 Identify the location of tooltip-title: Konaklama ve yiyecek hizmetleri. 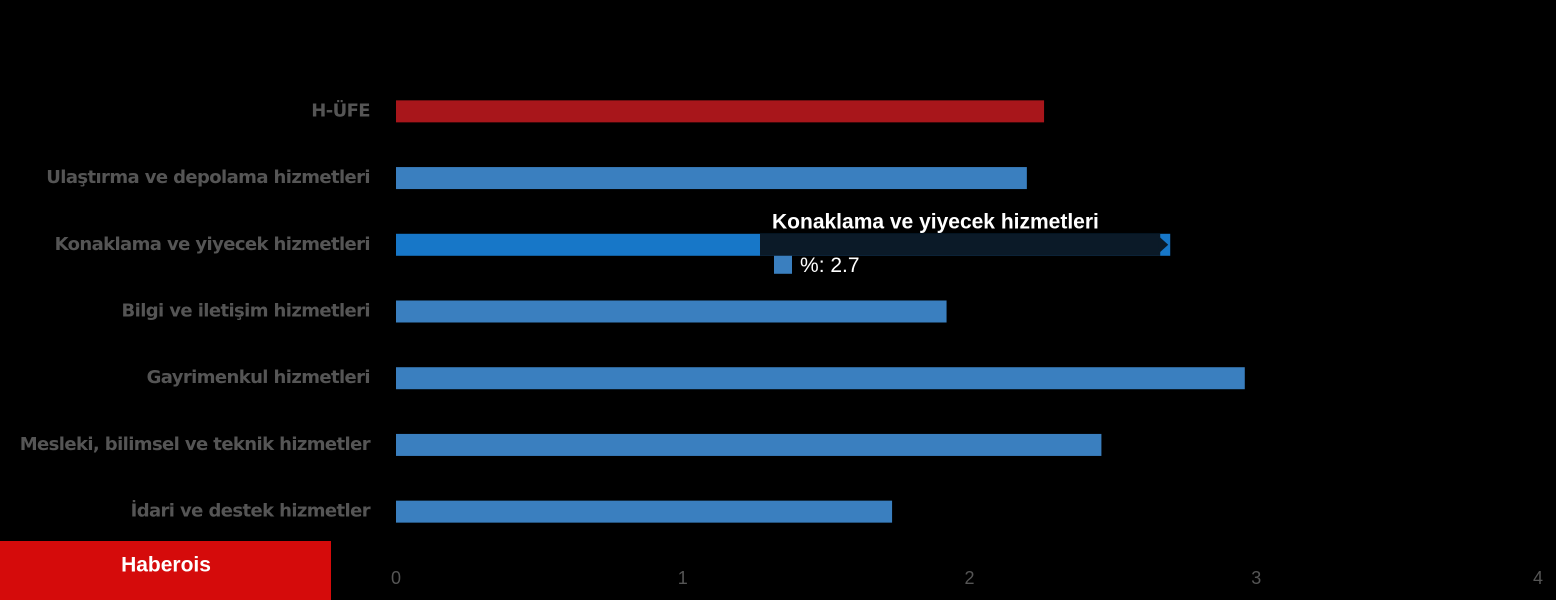
(935, 221).